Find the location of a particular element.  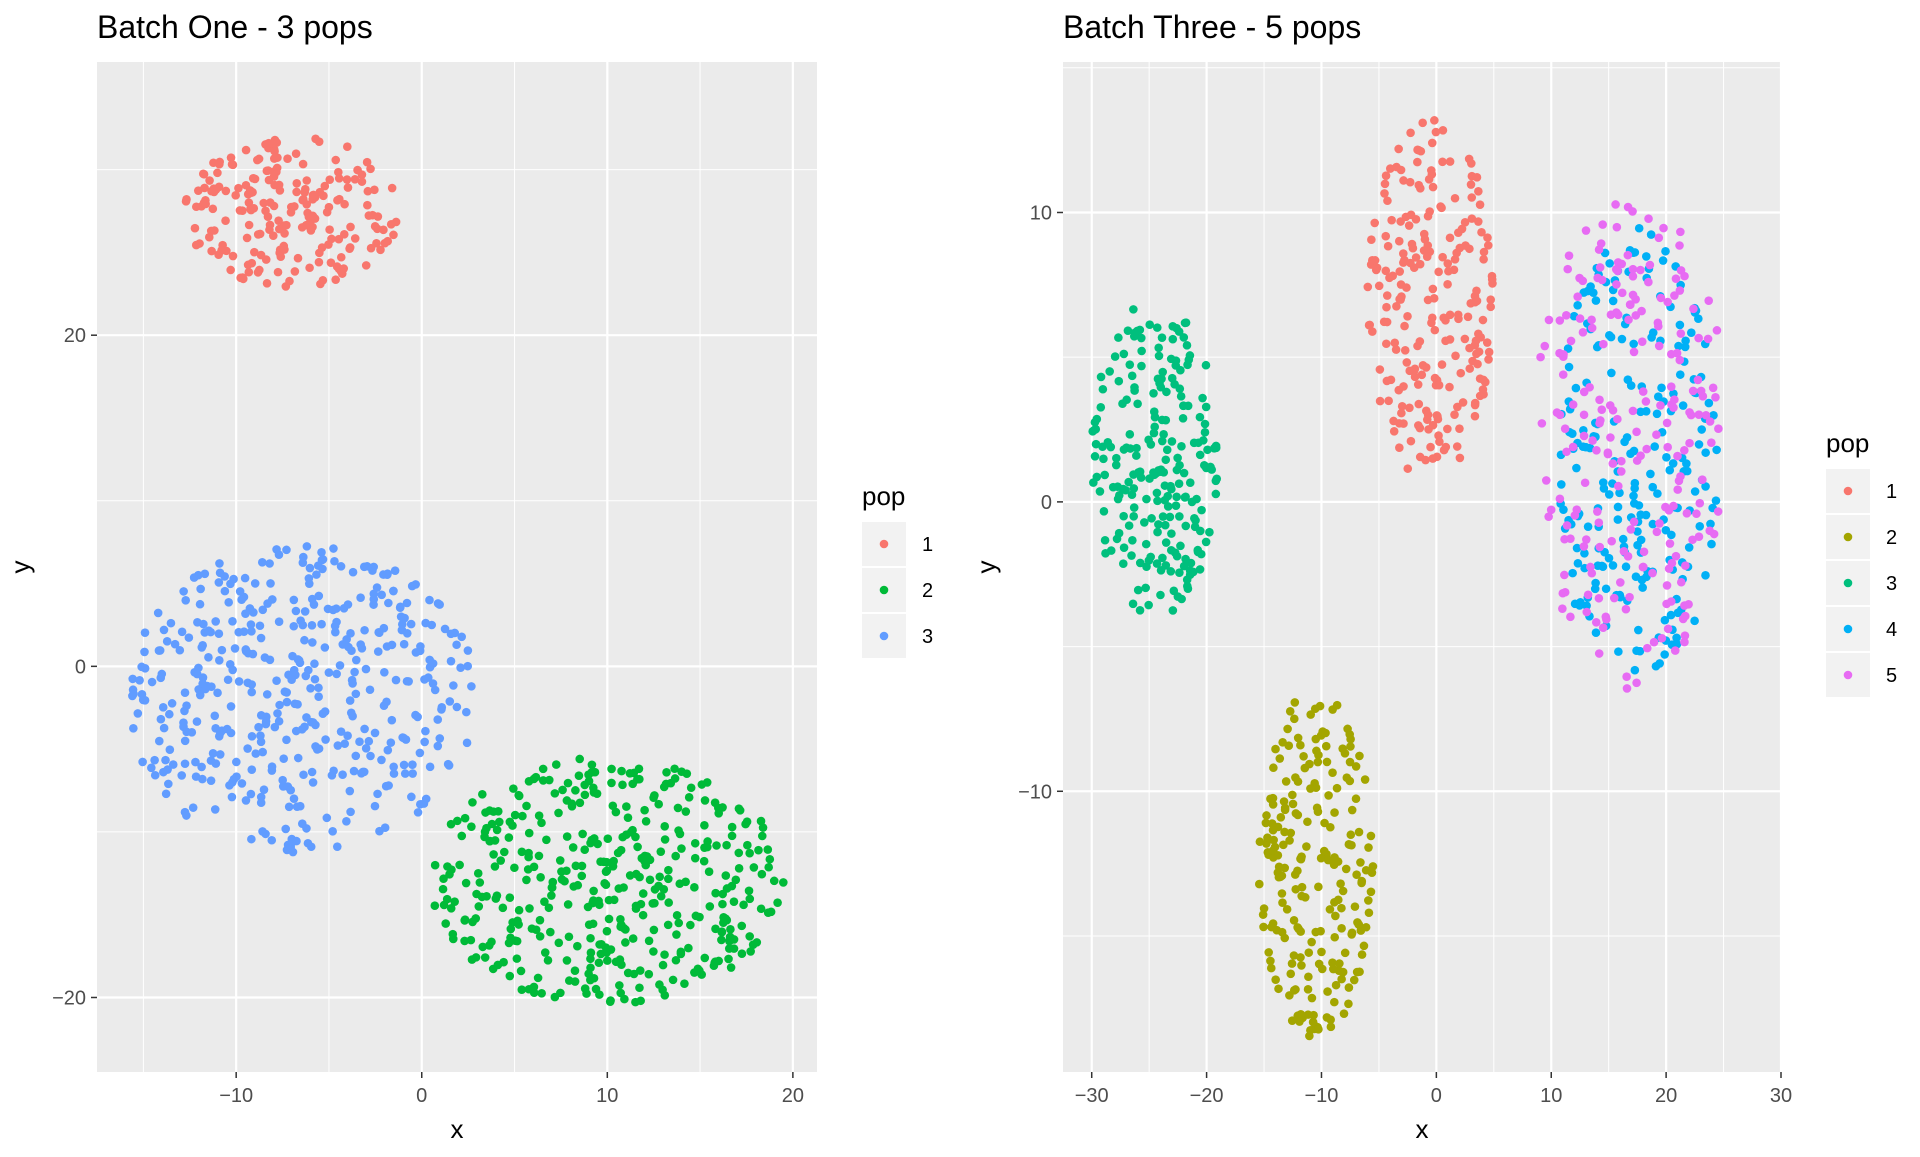

y-tick-label: −10 is located at coordinates (1035, 792).